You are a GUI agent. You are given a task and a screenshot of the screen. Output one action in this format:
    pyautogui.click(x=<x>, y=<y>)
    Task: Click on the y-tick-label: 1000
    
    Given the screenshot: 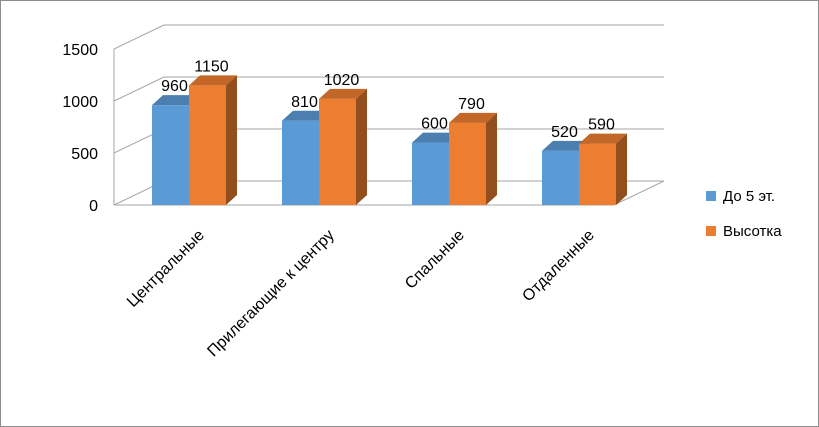 What is the action you would take?
    pyautogui.click(x=80, y=102)
    